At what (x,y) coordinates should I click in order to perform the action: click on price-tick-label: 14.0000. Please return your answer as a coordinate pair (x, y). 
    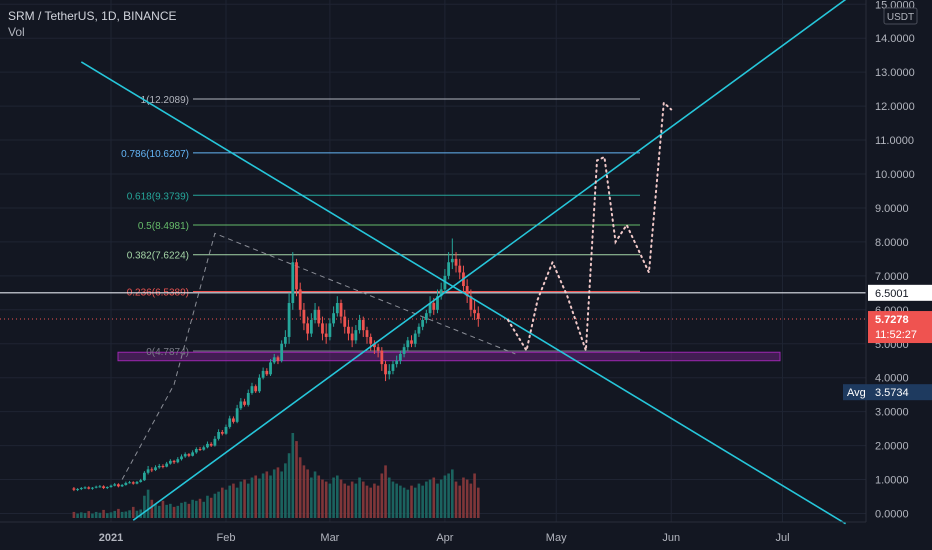
    Looking at the image, I should click on (895, 39).